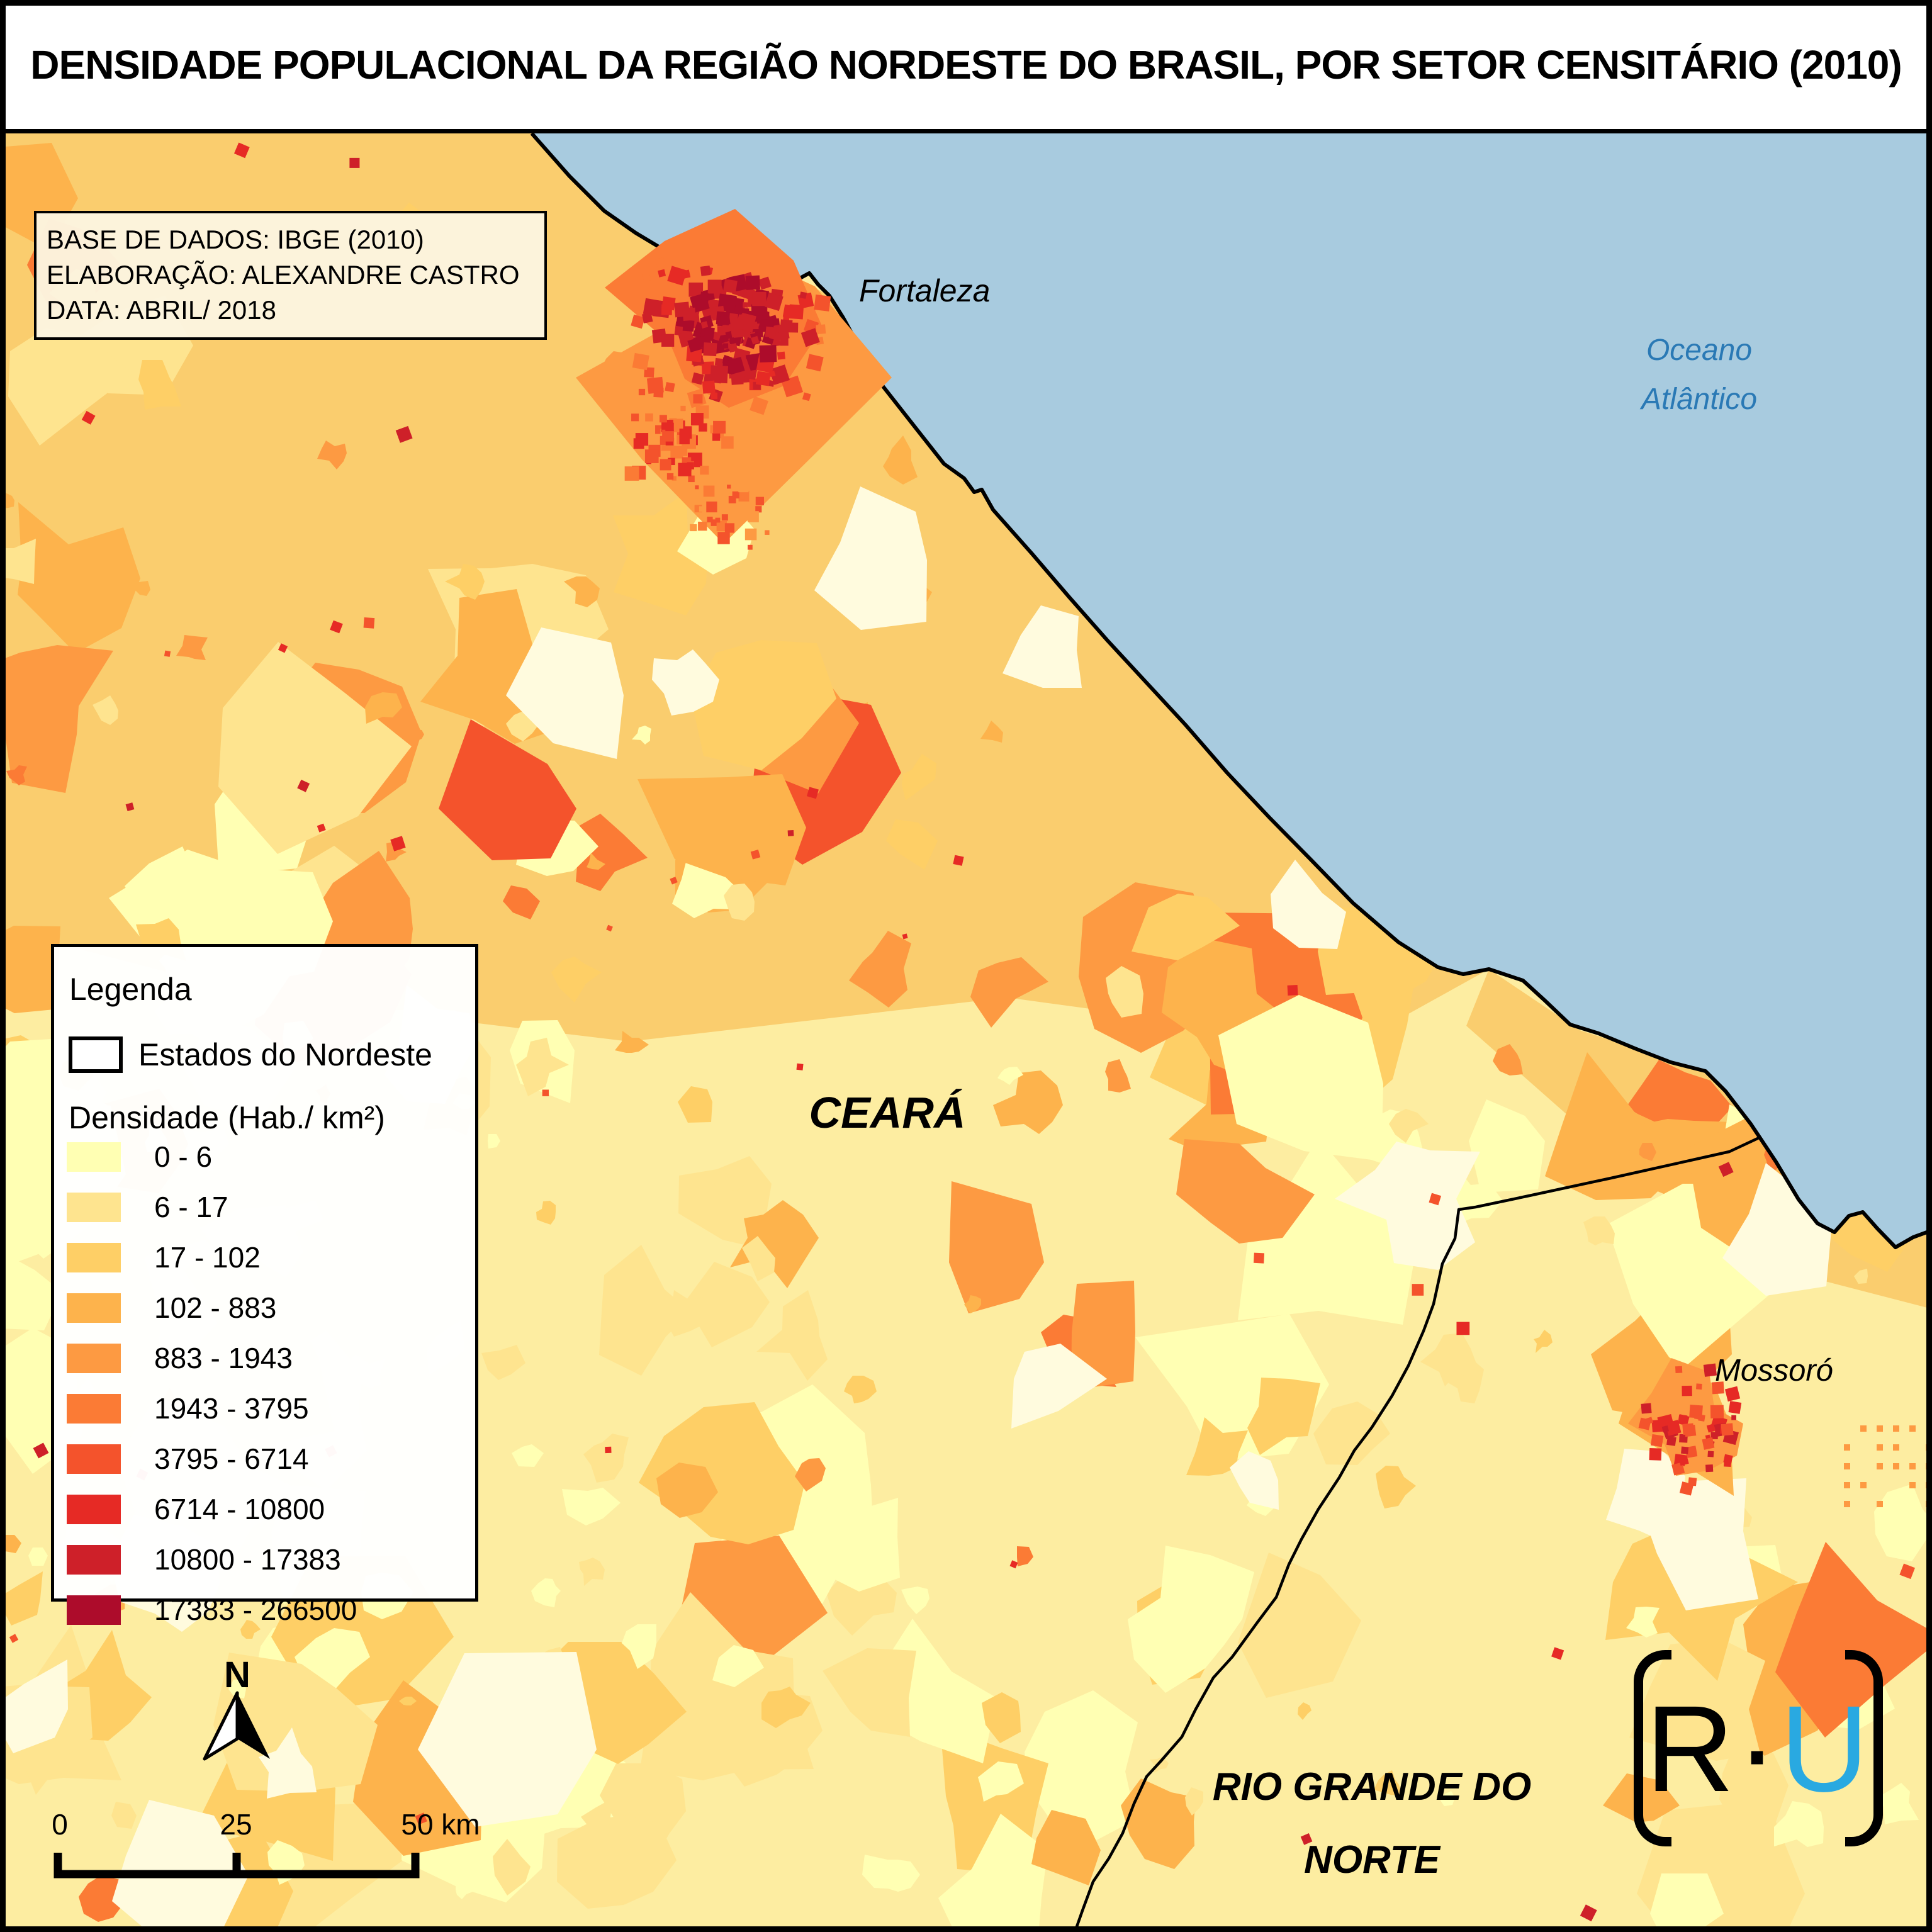 The width and height of the screenshot is (1932, 1932). What do you see at coordinates (215, 1307) in the screenshot?
I see `legend-class-label: 102 - 883` at bounding box center [215, 1307].